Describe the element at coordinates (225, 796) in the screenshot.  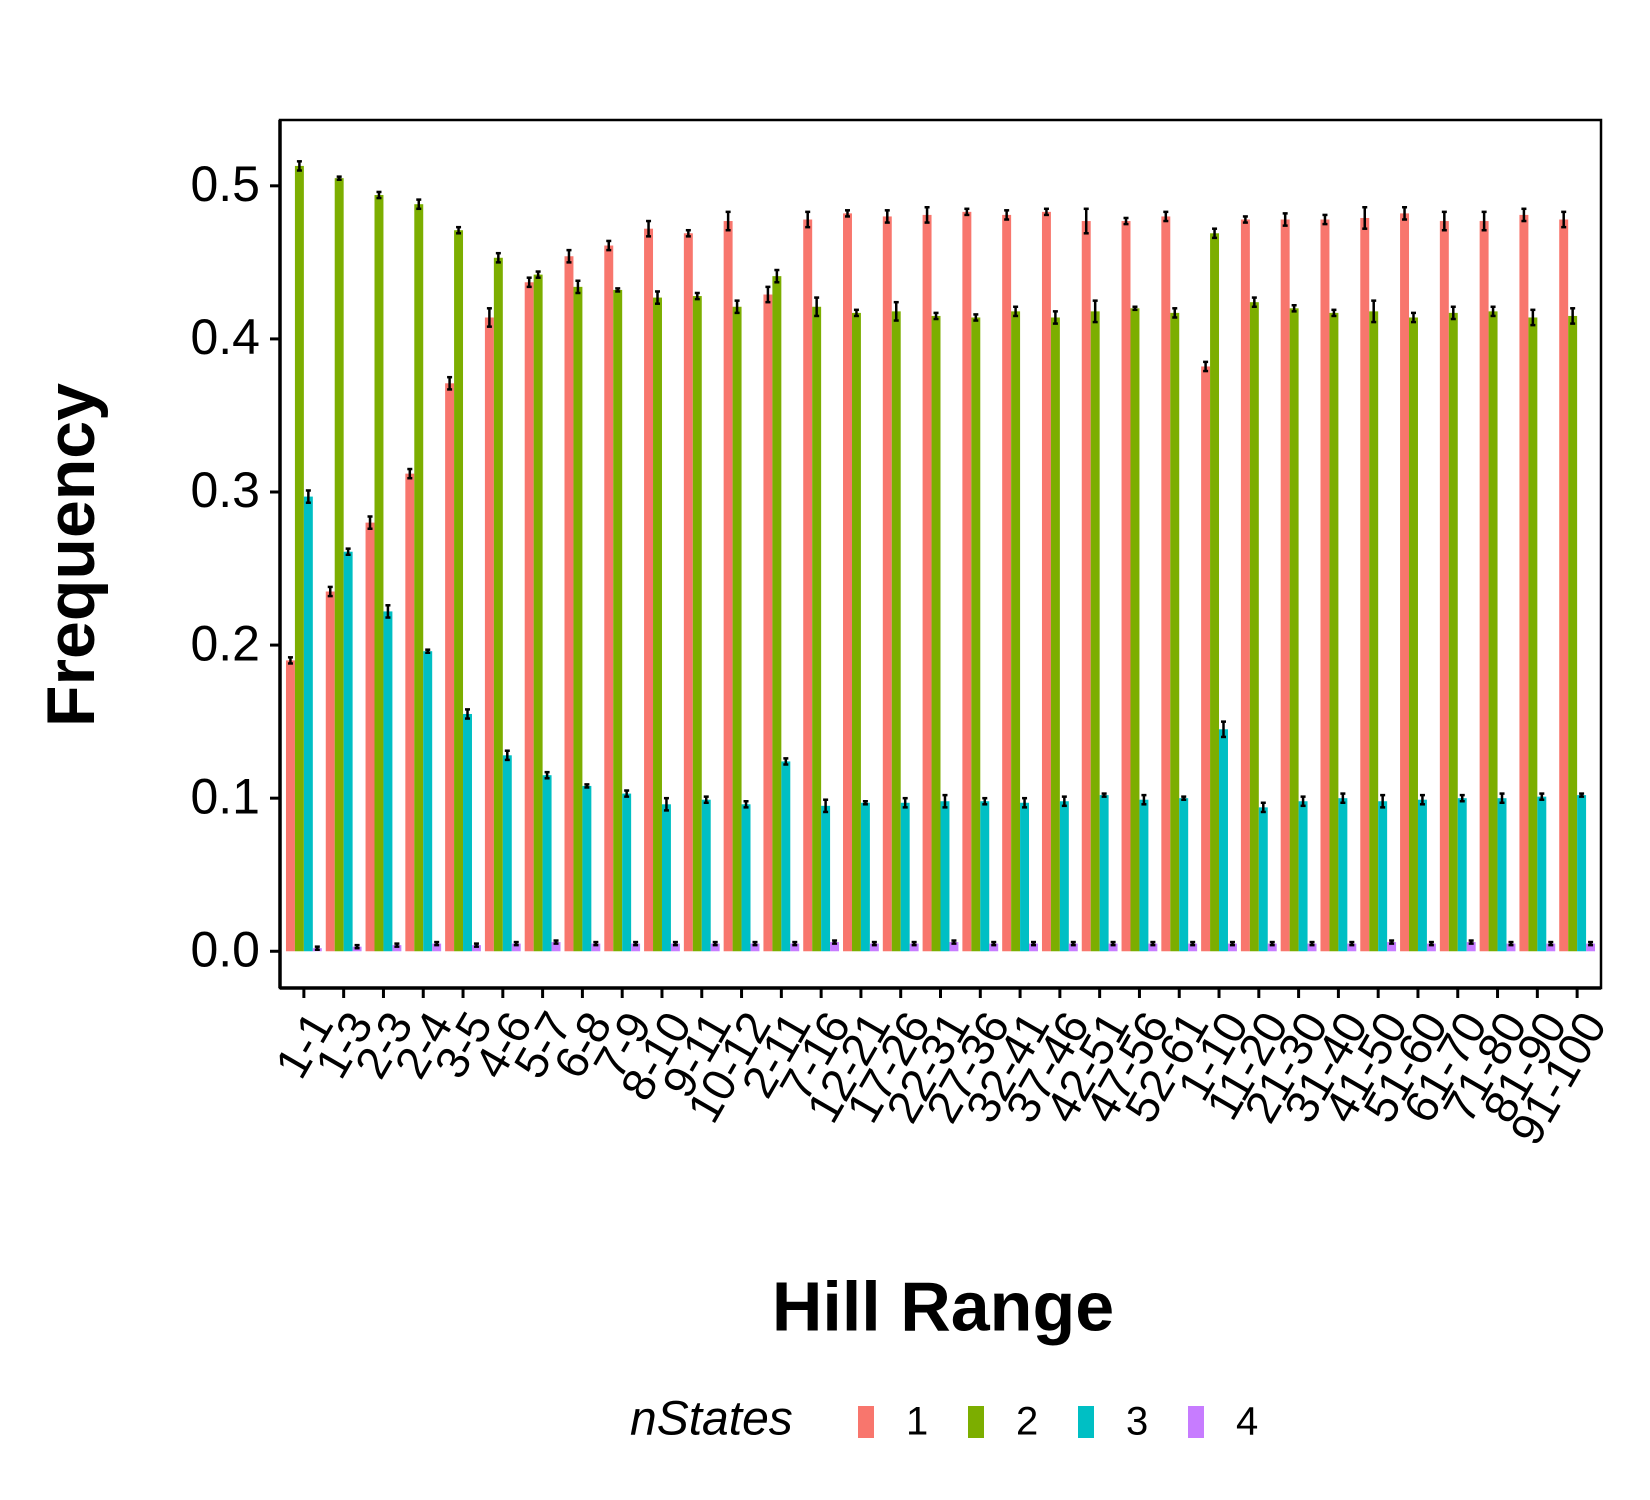
I see `y-tick-label: 0.1` at that location.